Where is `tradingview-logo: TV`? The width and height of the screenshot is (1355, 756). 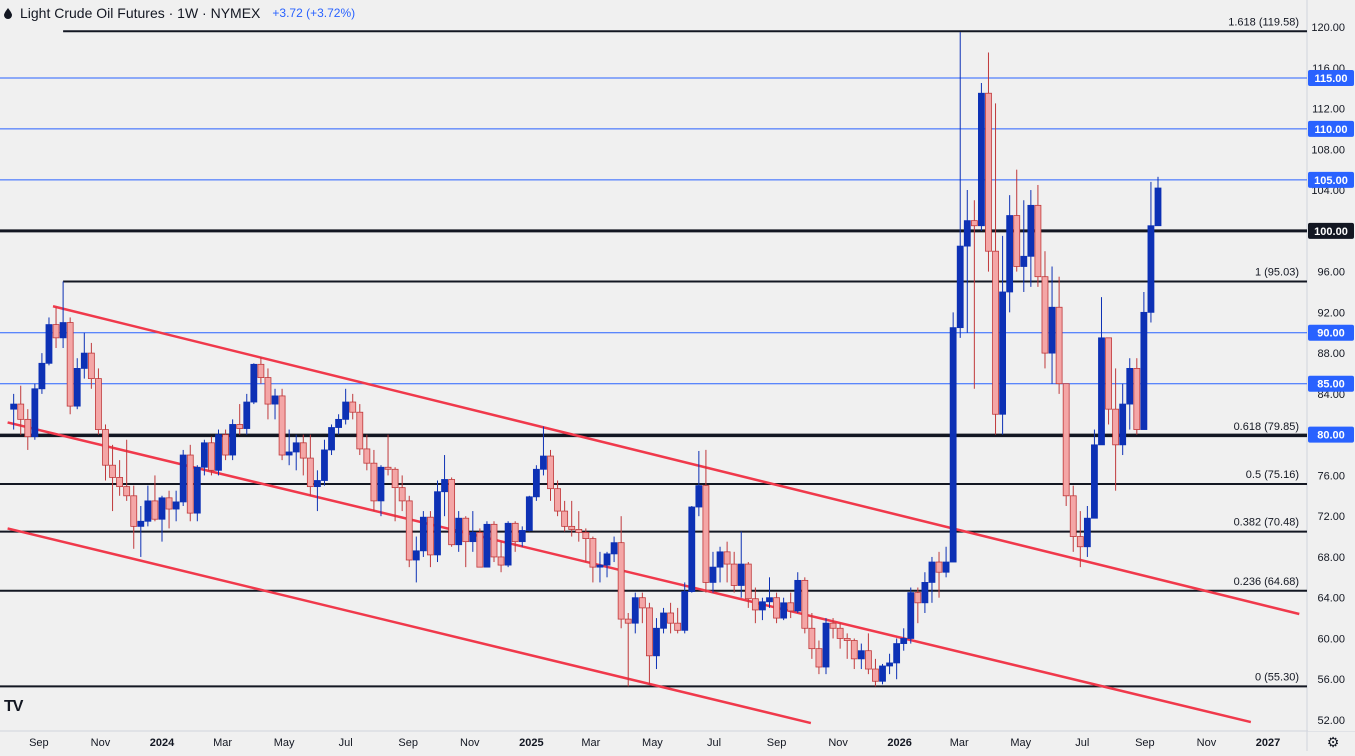 tradingview-logo: TV is located at coordinates (13, 706).